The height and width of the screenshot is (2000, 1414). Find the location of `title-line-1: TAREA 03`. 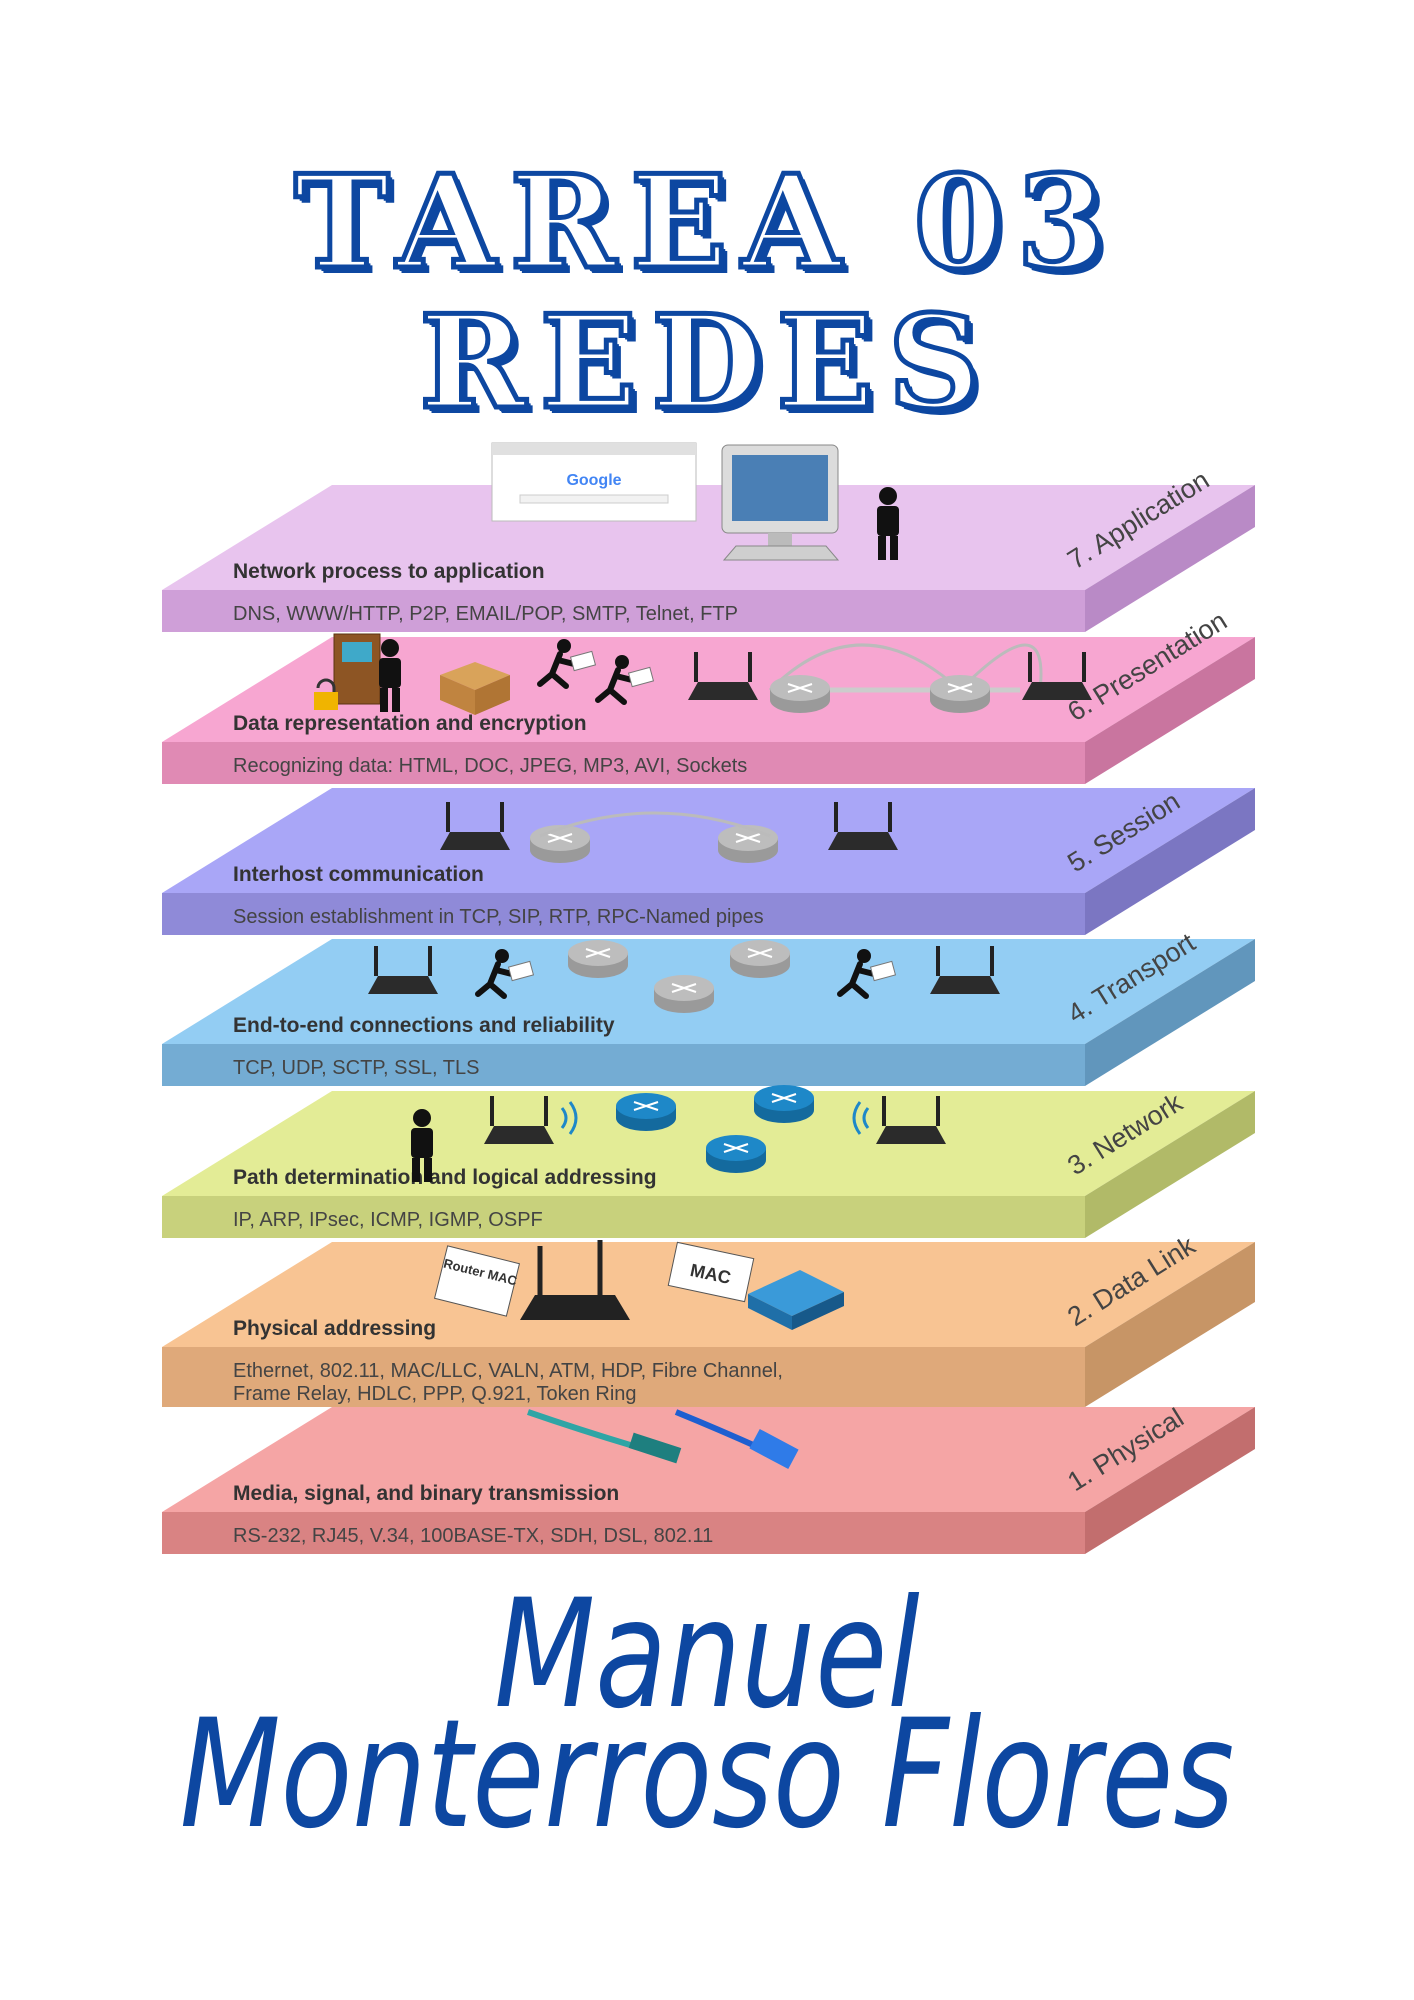

title-line-1: TAREA 03 is located at coordinates (706, 223).